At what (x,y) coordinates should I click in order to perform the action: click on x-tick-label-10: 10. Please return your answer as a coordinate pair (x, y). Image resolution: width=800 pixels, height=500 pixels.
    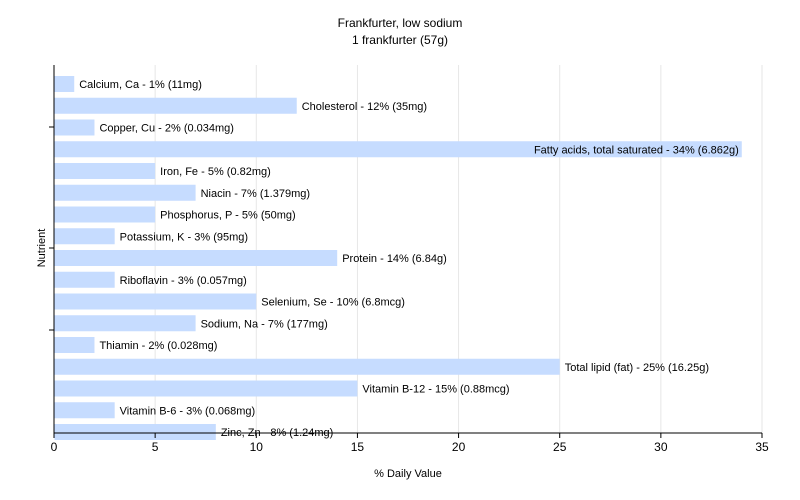
    Looking at the image, I should click on (257, 447).